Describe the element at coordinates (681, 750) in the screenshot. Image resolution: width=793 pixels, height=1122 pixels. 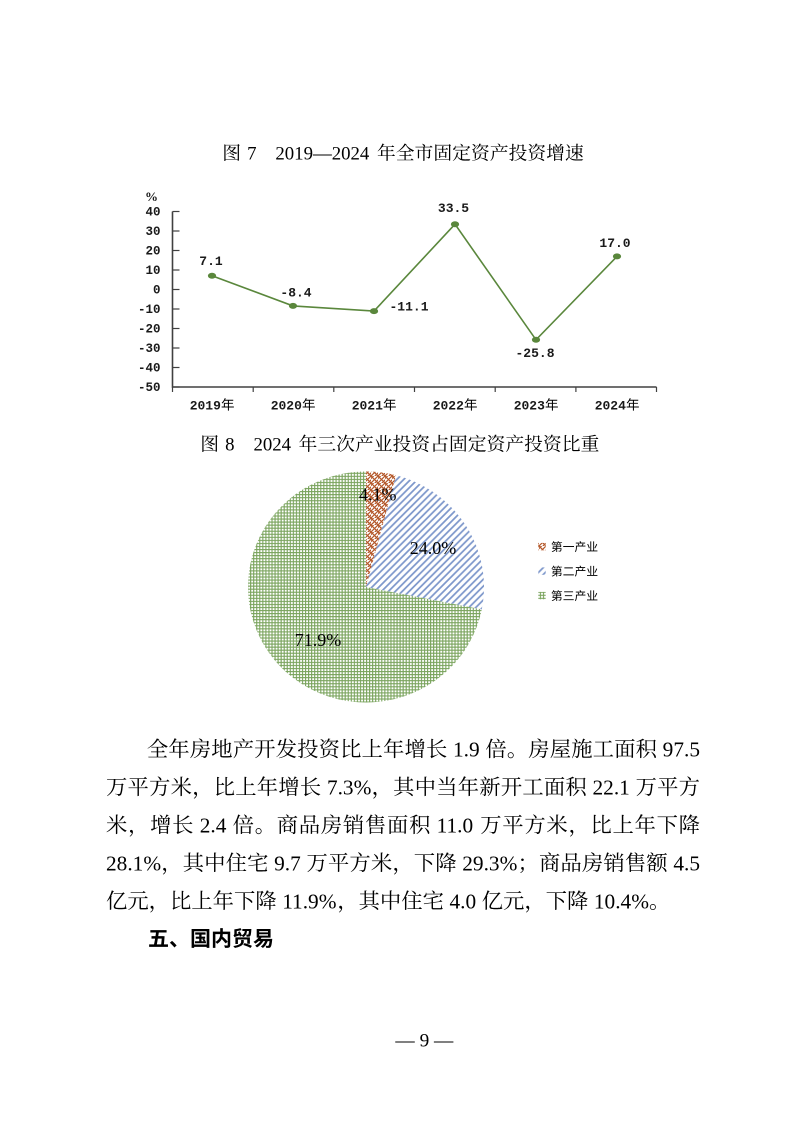
I see `svg-text: 97.5` at that location.